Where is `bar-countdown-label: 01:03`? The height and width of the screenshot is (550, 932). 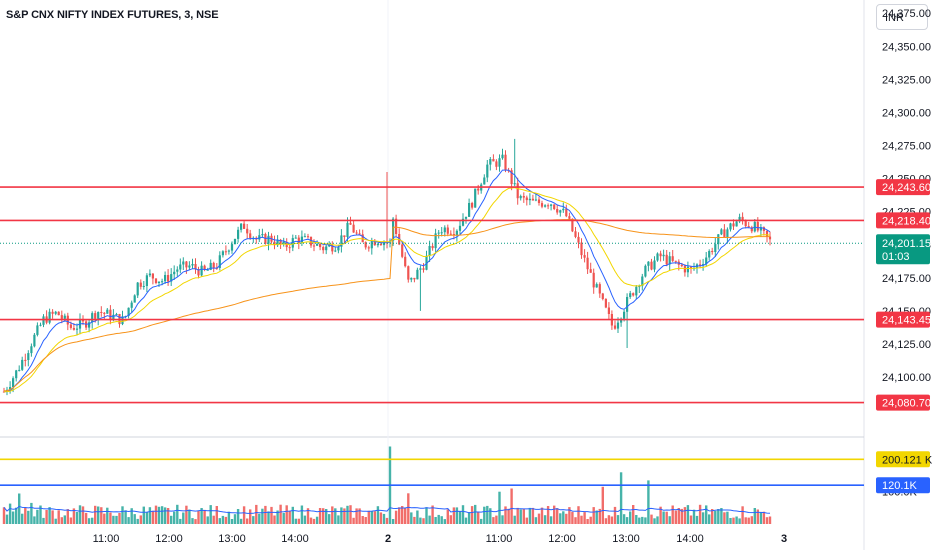
bar-countdown-label: 01:03 is located at coordinates (896, 257).